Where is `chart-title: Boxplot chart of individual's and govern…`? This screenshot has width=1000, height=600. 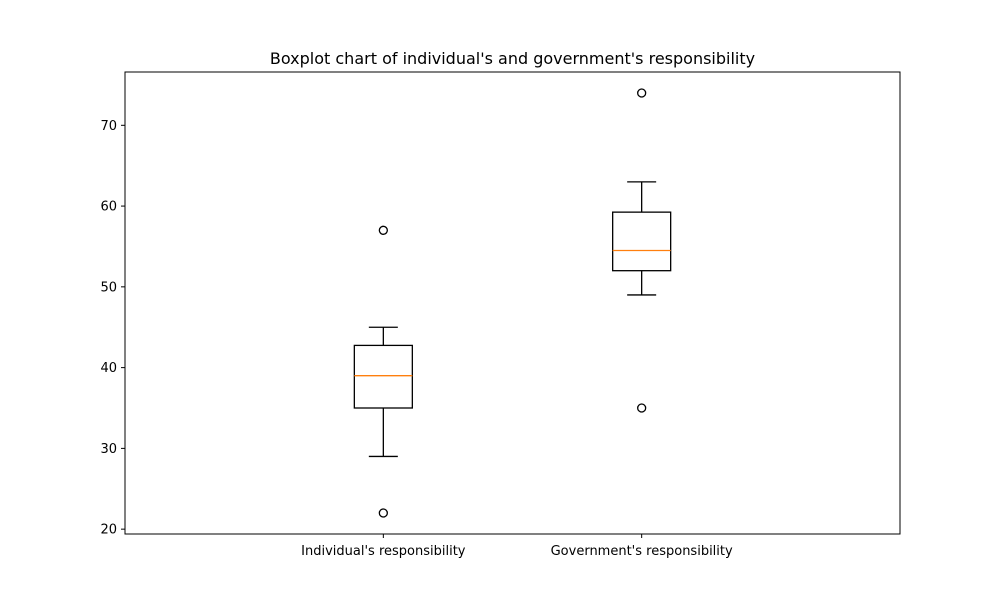 chart-title: Boxplot chart of individual's and govern… is located at coordinates (512, 58).